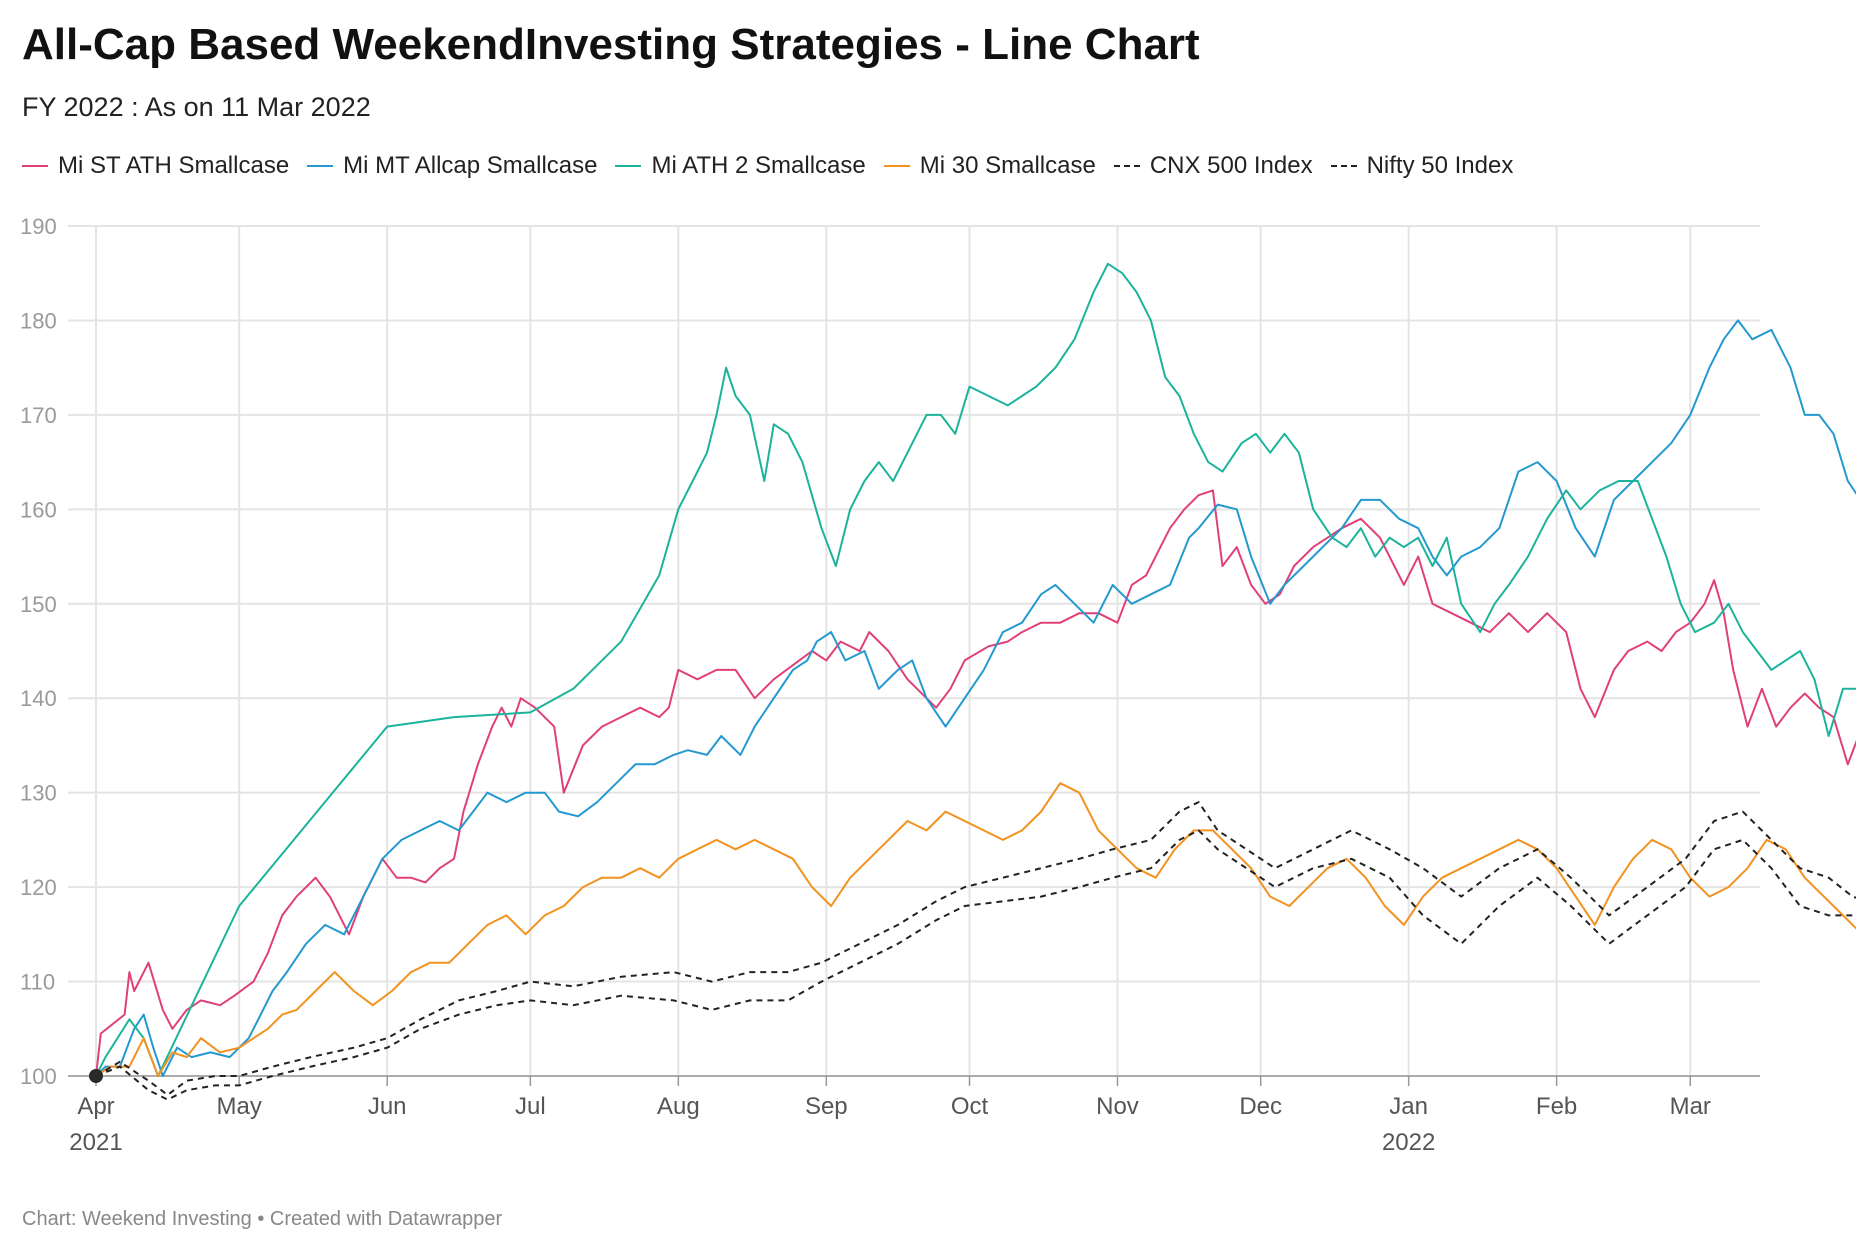  Describe the element at coordinates (678, 1106) in the screenshot. I see `x-tick-label: Aug` at that location.